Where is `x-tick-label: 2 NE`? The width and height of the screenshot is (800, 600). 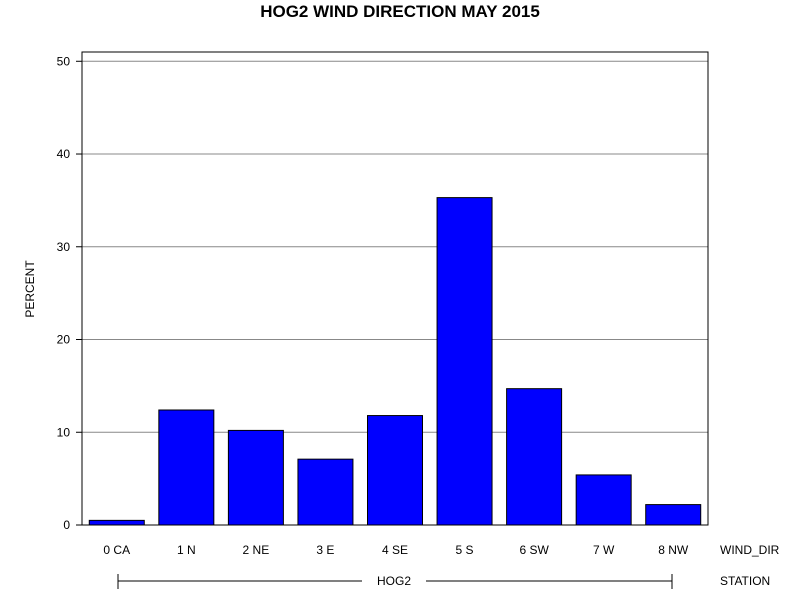 x-tick-label: 2 NE is located at coordinates (256, 550).